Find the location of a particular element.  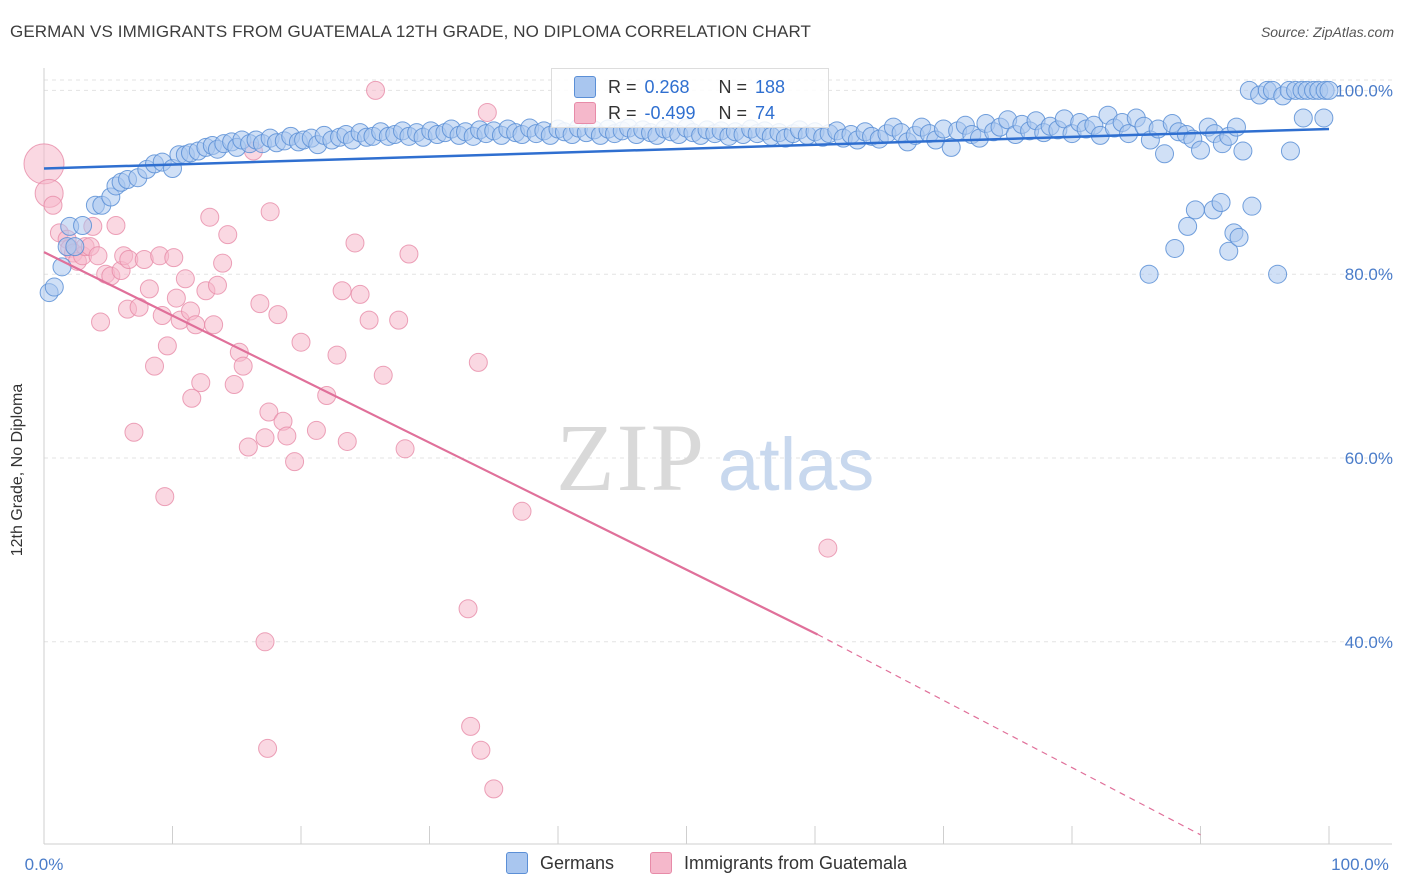

series-legend-guatemala: Immigrants from Guatemala is located at coordinates (778, 863).